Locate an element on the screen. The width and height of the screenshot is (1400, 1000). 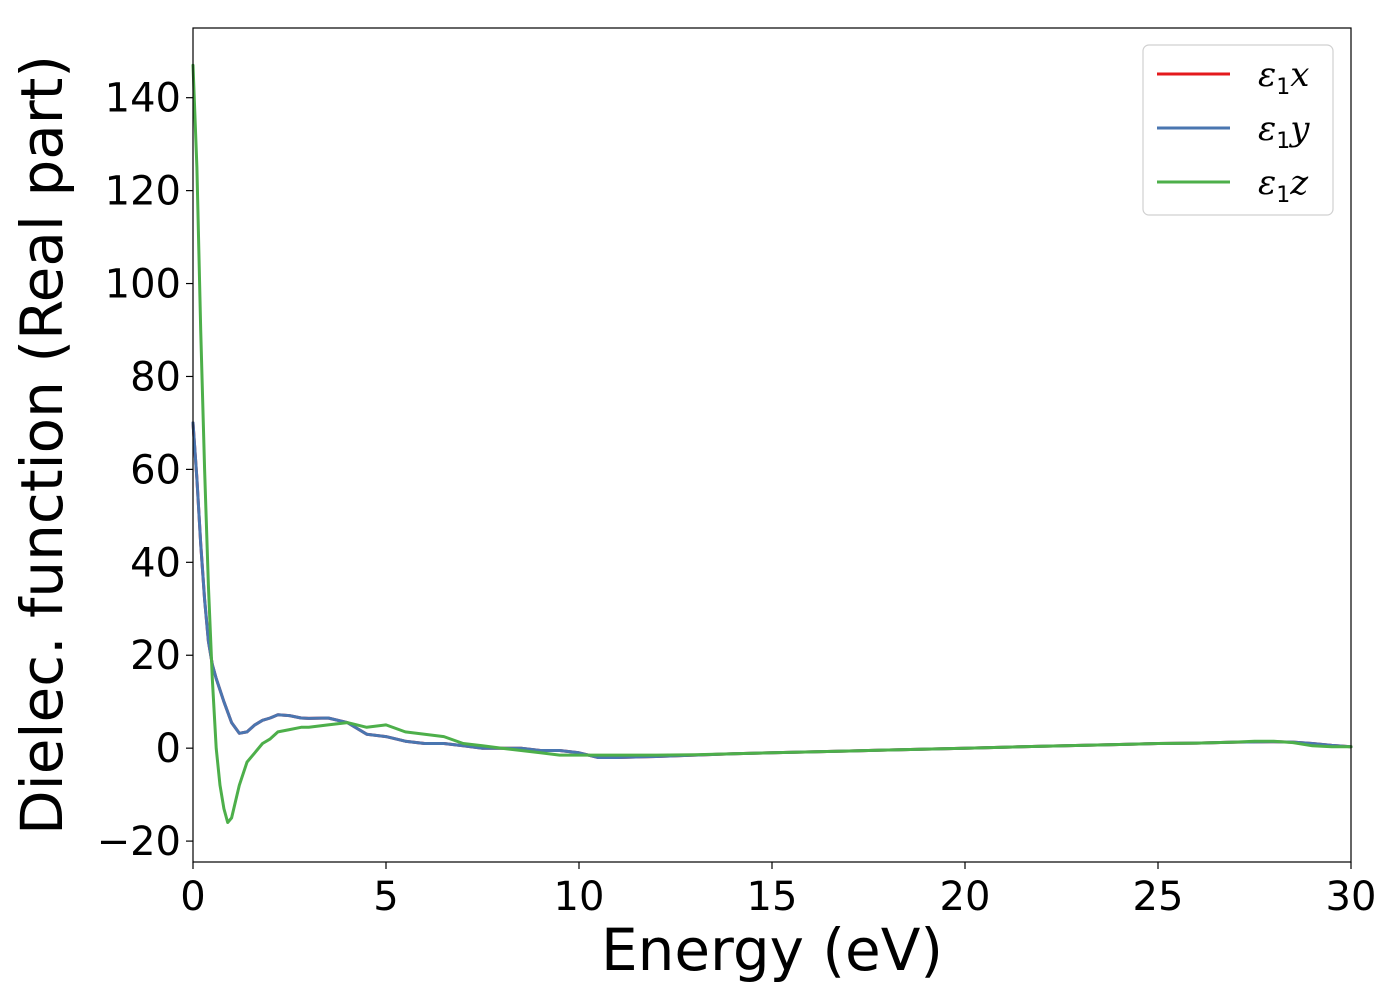
y-tick-label: −20 is located at coordinates (139, 842).